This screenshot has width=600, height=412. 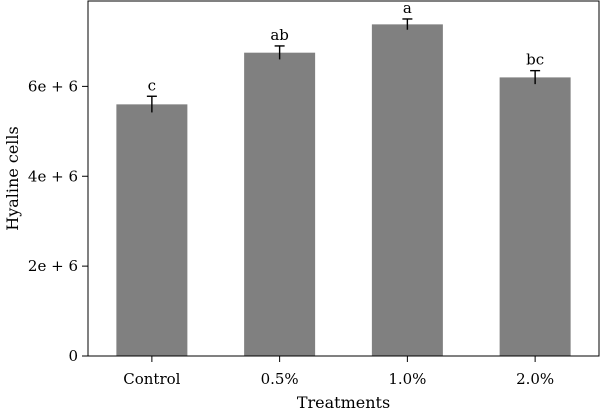 What do you see at coordinates (12, 178) in the screenshot?
I see `y-axis-title: Hyaline cells` at bounding box center [12, 178].